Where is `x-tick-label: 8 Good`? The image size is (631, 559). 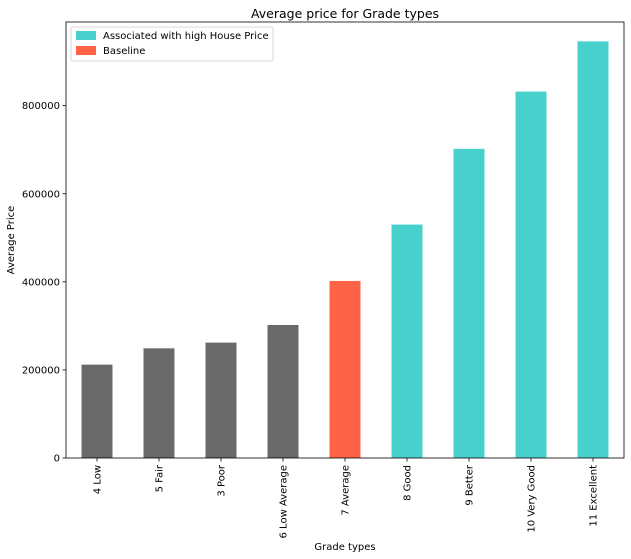
x-tick-label: 8 Good is located at coordinates (408, 483).